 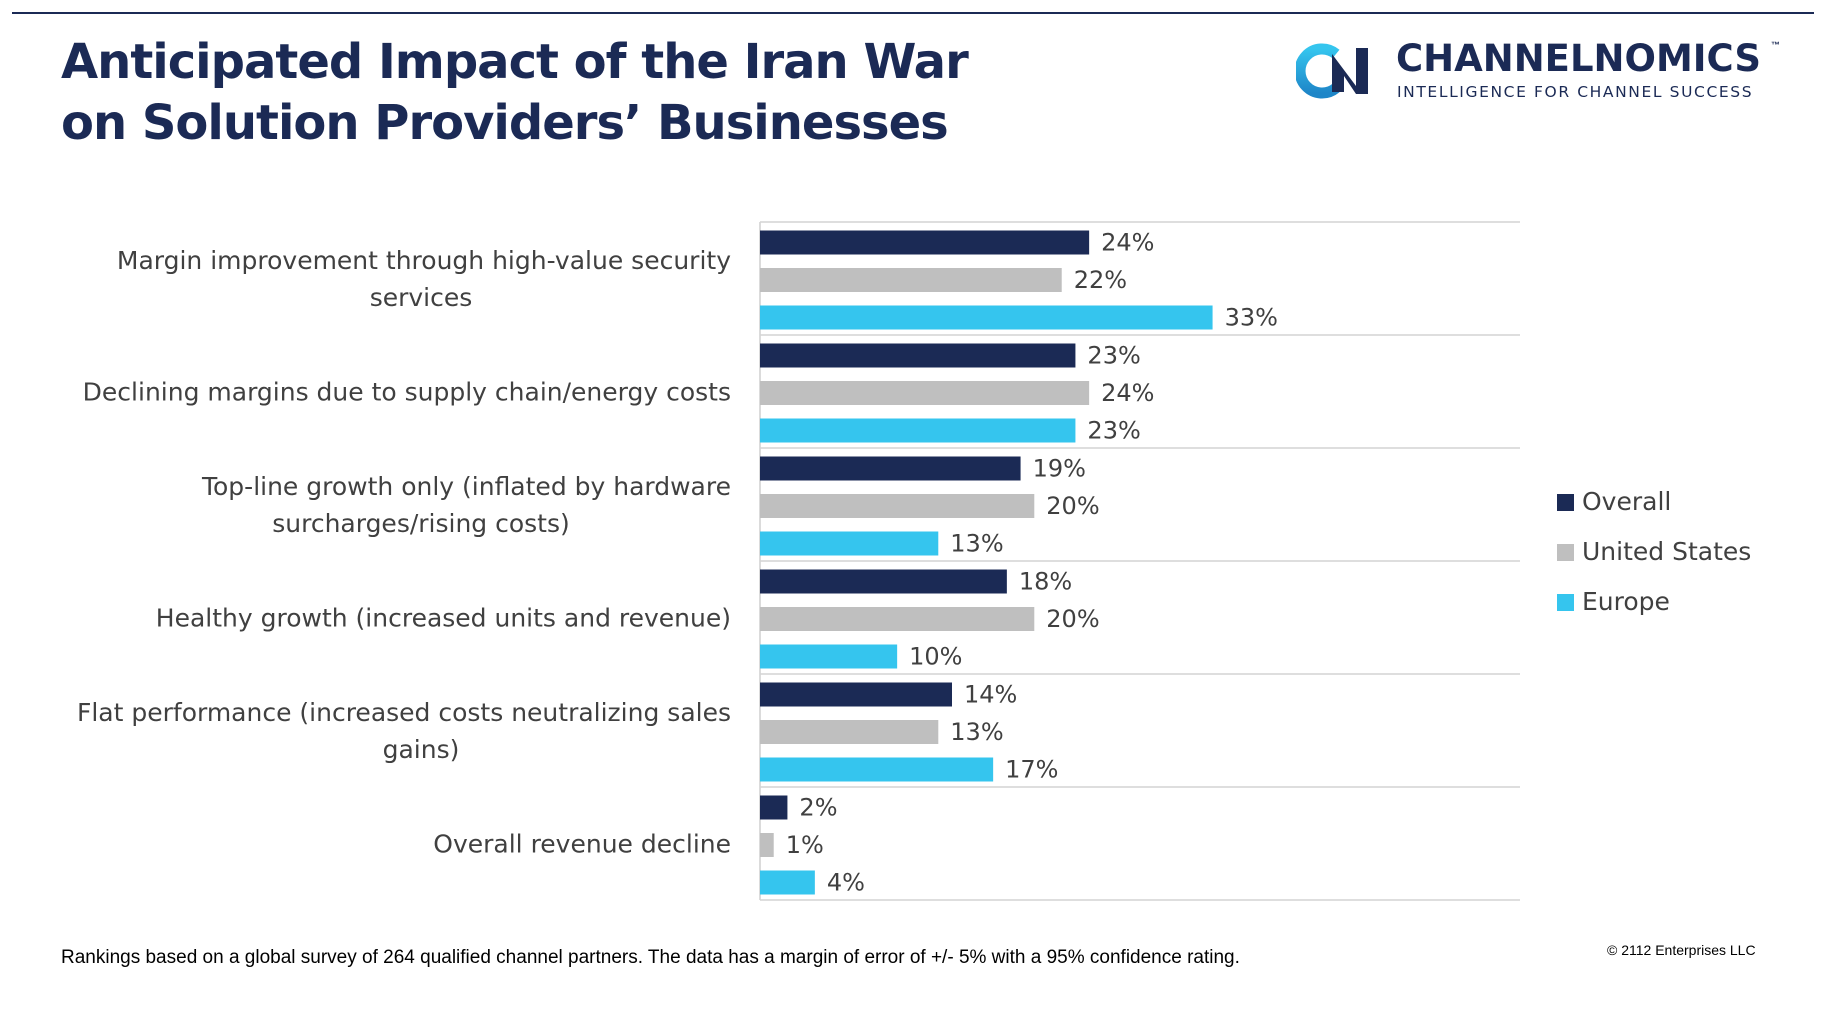 I want to click on copyright: © 2112 Enterprises LLC, so click(x=1681, y=950).